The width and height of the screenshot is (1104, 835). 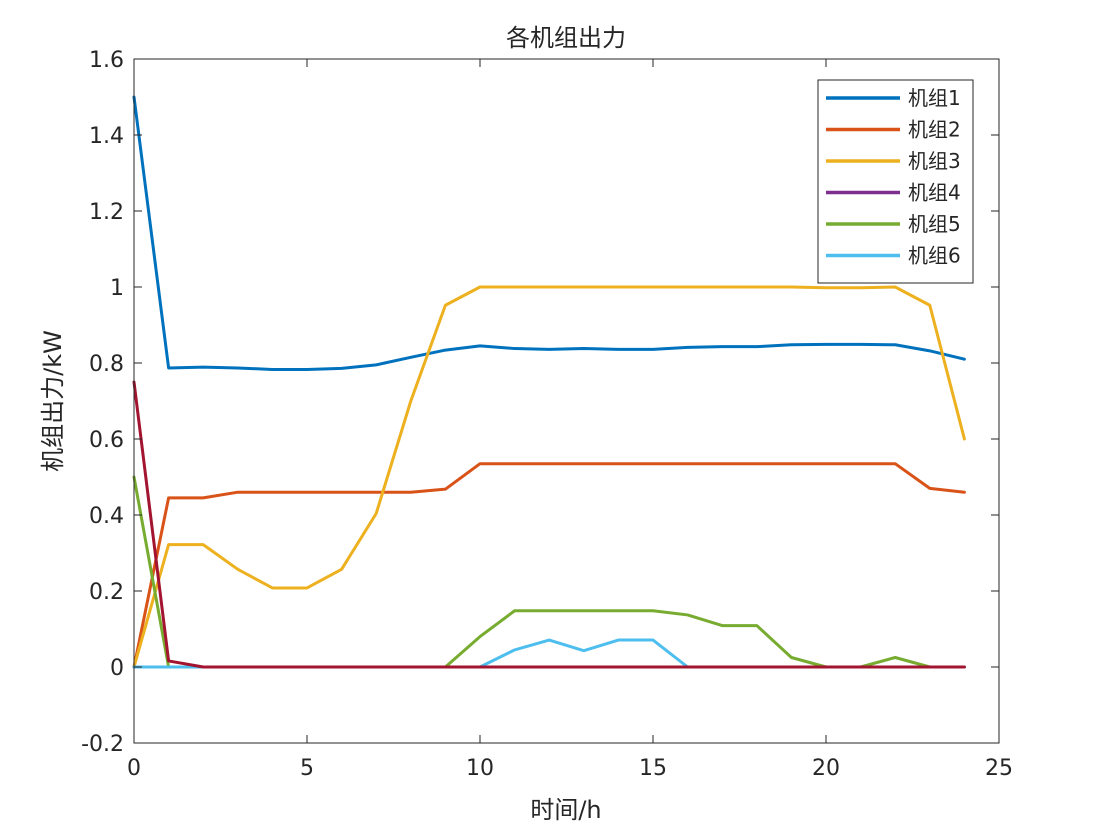 What do you see at coordinates (102, 744) in the screenshot?
I see `y-tick-label: -0.2` at bounding box center [102, 744].